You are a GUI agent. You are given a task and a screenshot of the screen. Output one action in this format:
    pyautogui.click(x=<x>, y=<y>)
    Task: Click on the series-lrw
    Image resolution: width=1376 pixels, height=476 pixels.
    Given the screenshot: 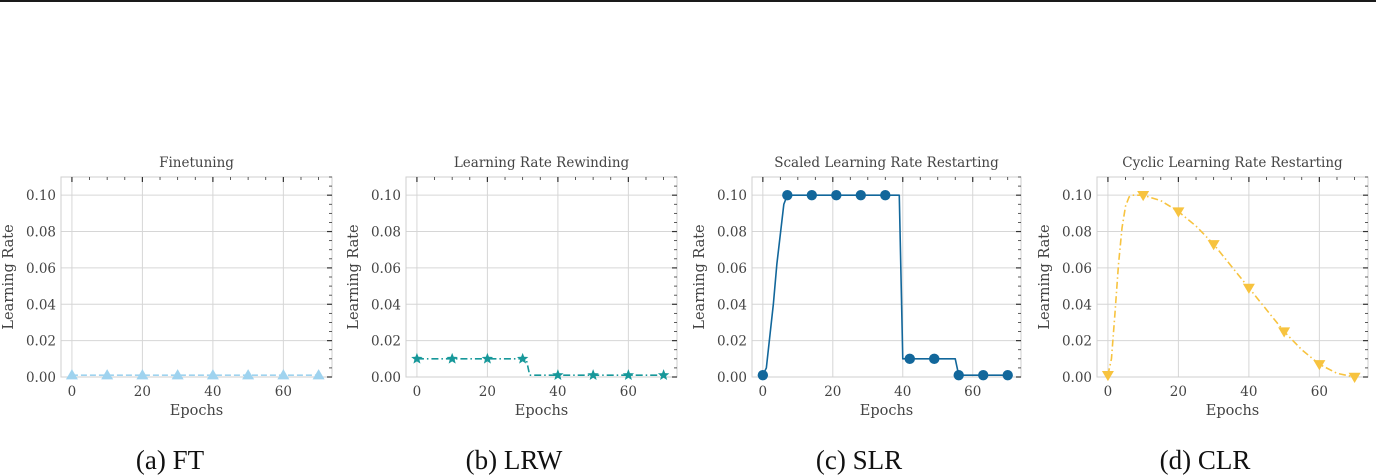 What is the action you would take?
    pyautogui.click(x=540, y=366)
    